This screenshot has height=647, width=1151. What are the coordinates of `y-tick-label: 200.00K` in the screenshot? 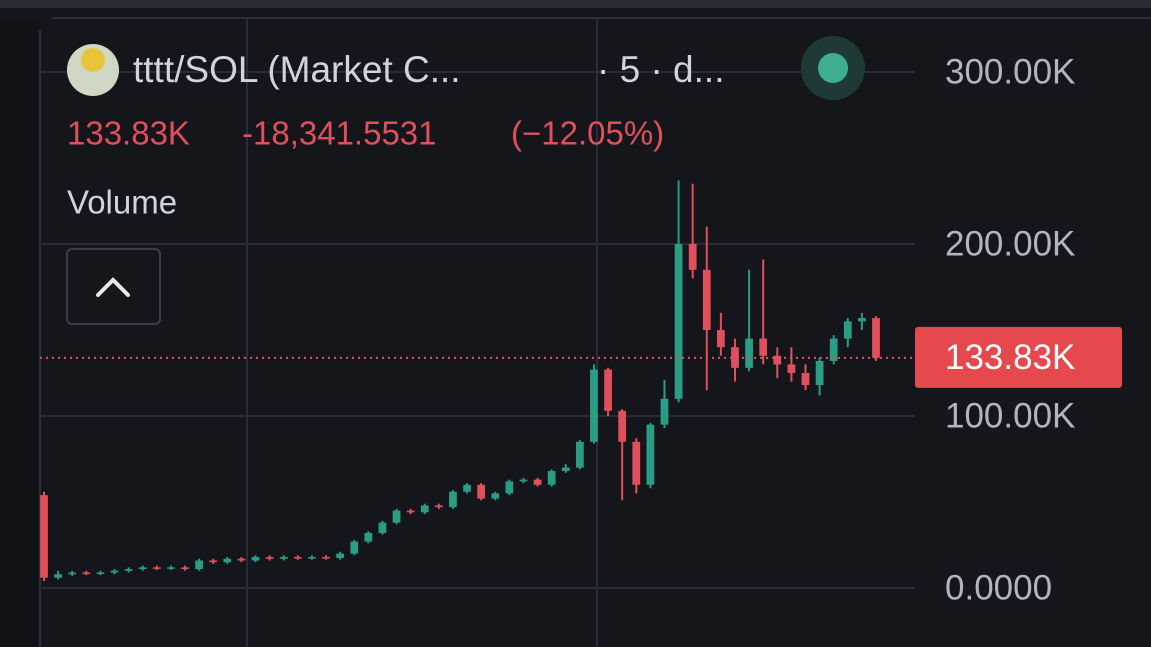 It's located at (1010, 243).